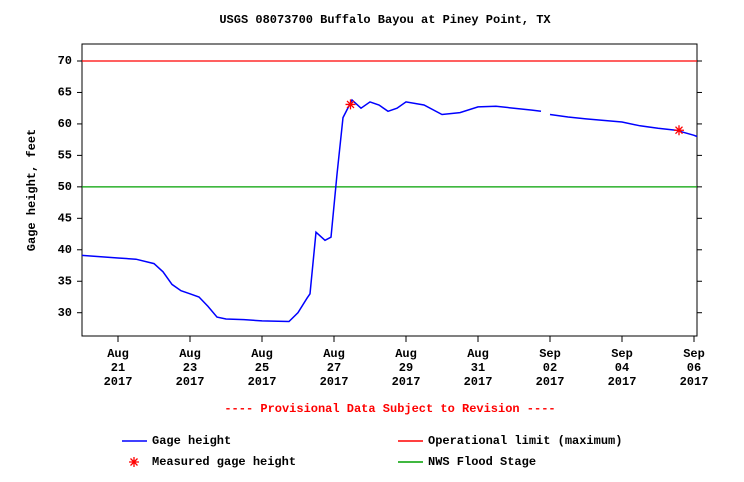  I want to click on y-tick-label: 50, so click(65, 187).